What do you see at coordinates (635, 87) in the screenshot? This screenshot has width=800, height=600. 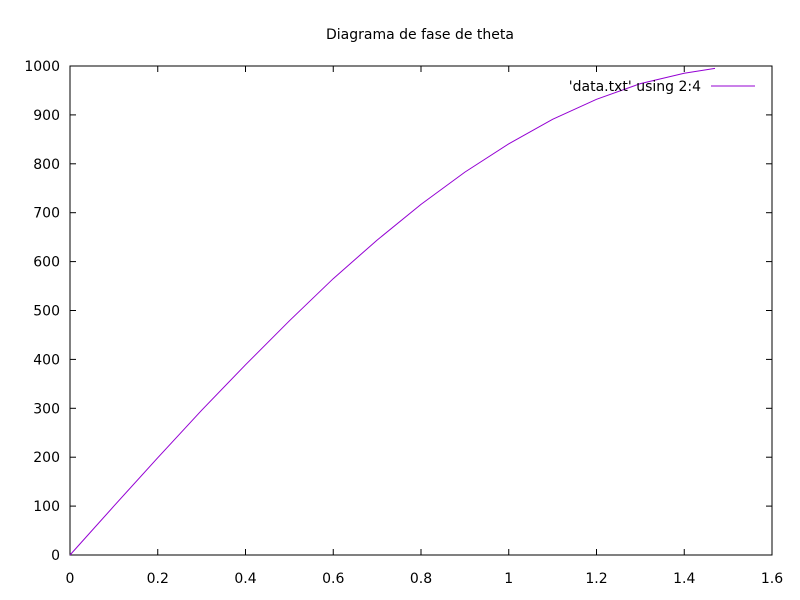 I see `legend-label: 'data.txt' using 2:4` at bounding box center [635, 87].